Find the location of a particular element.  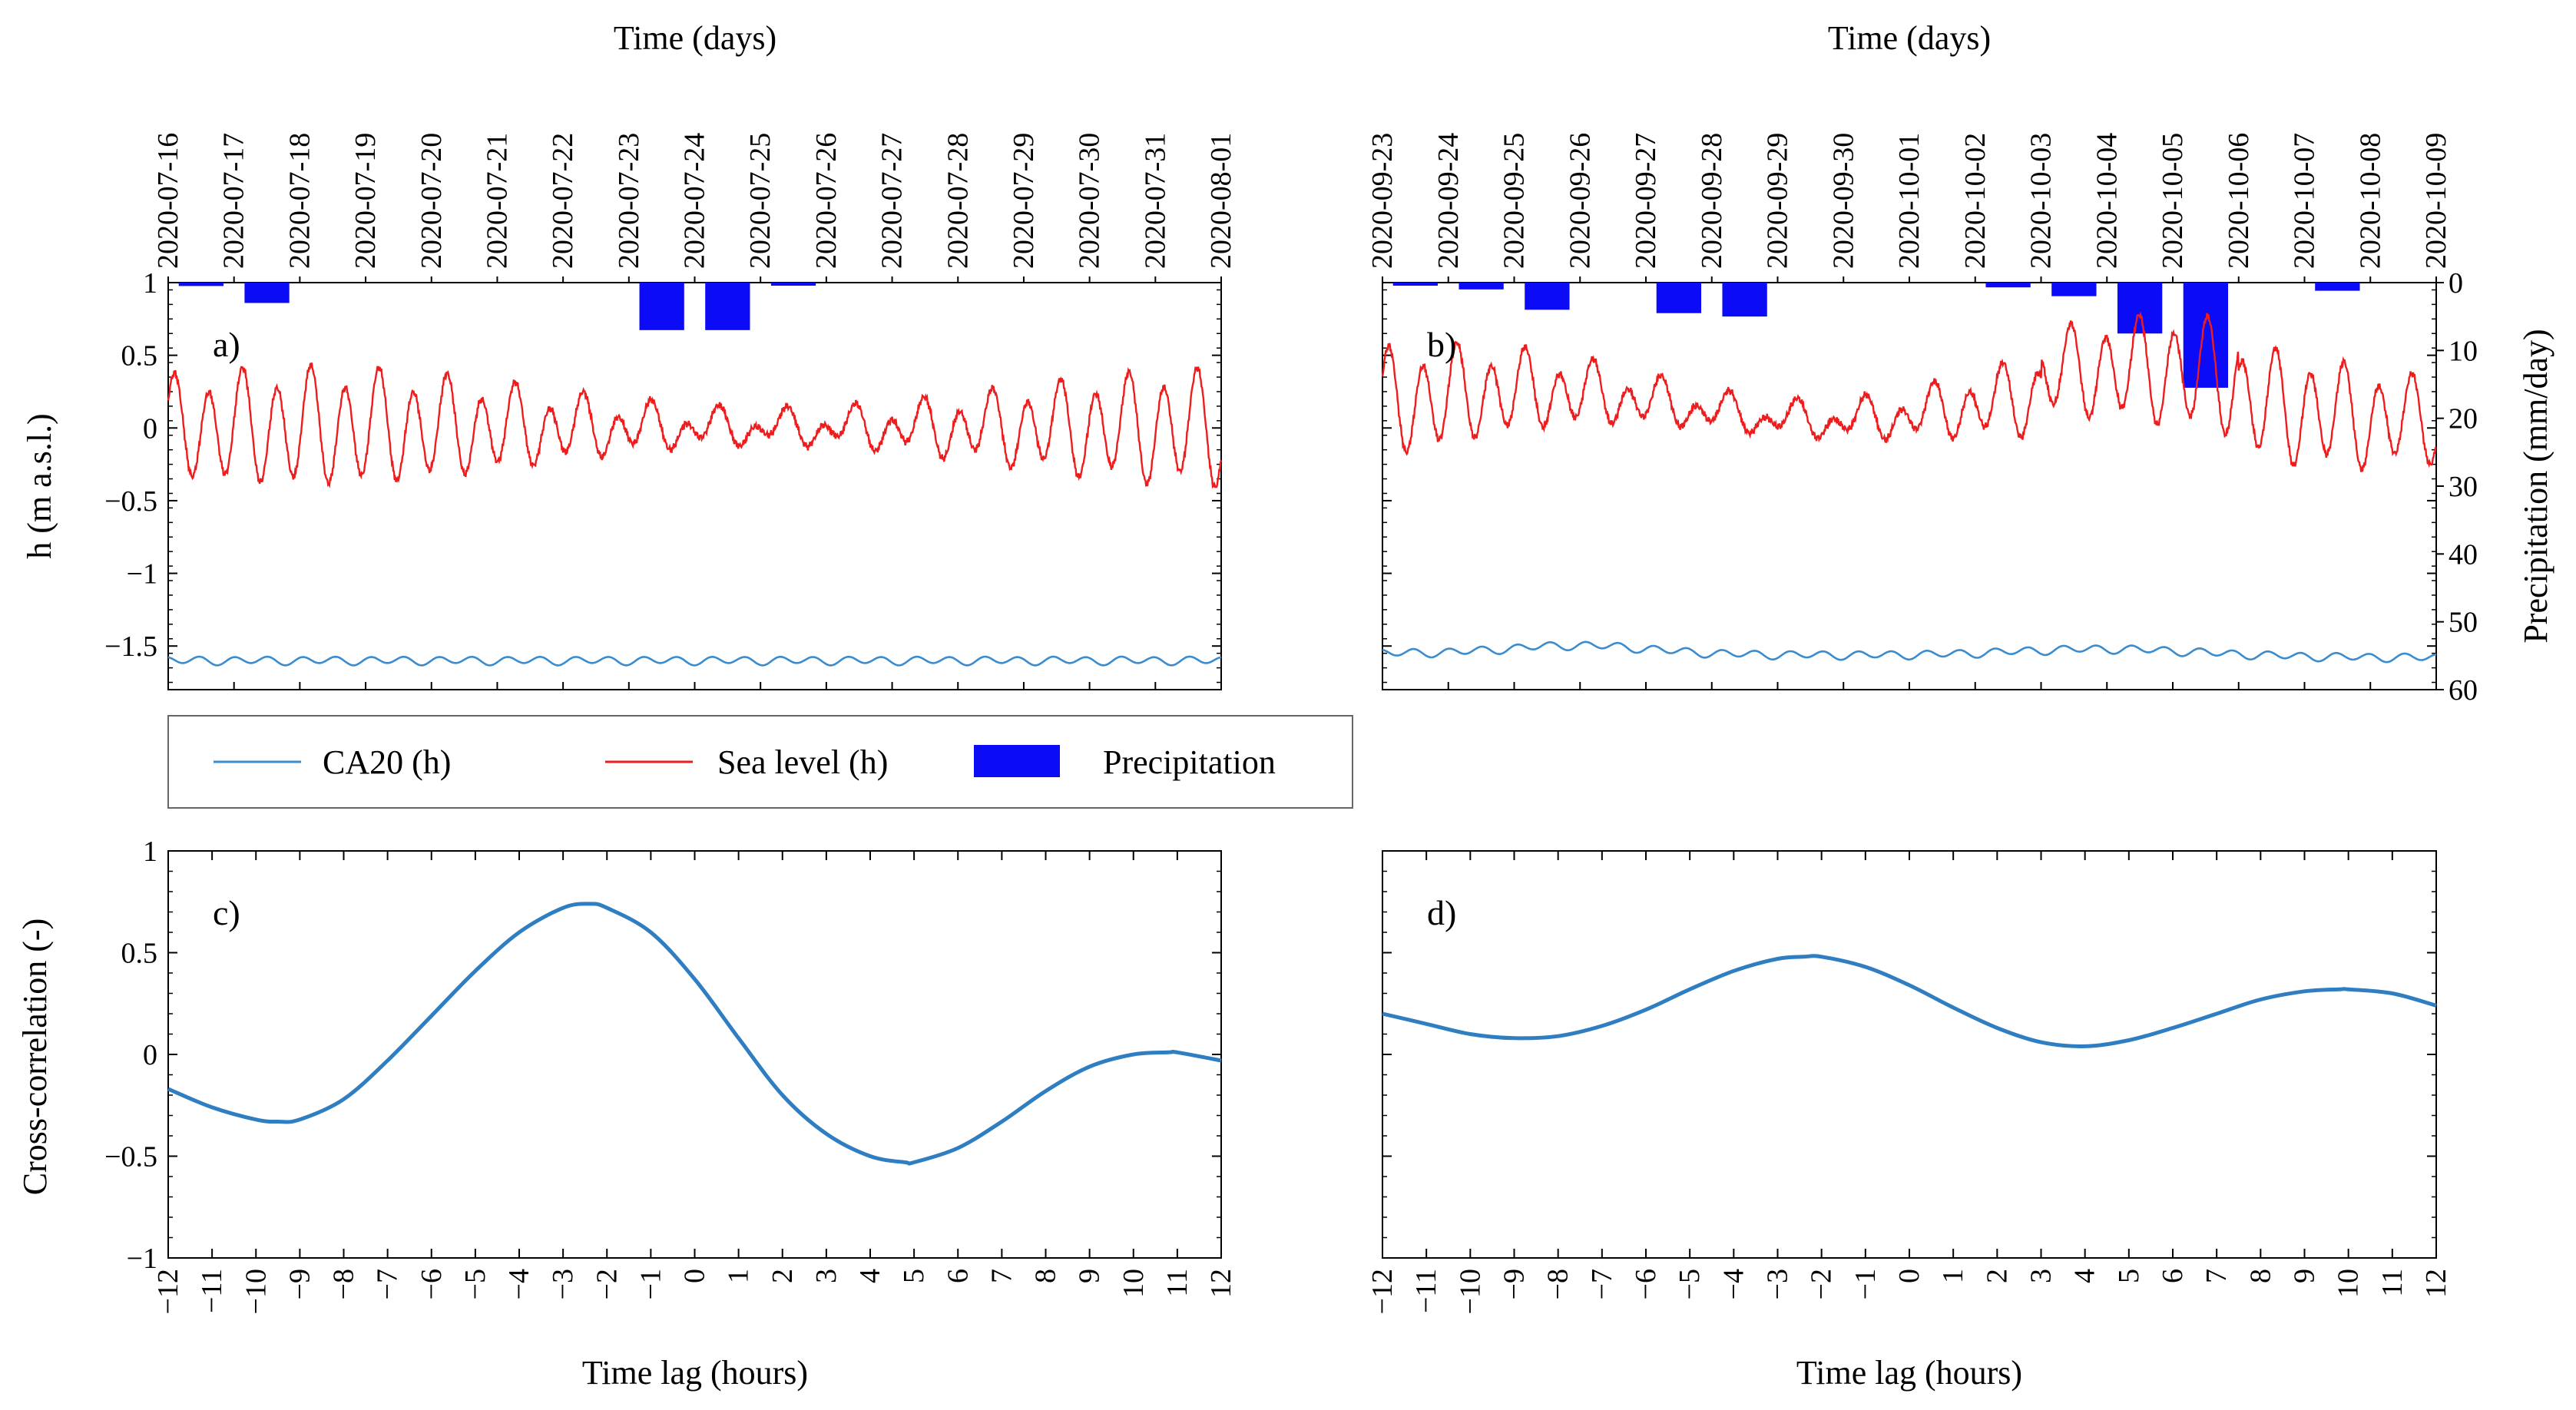

panel-c-xtick-label: −1 is located at coordinates (651, 1284).